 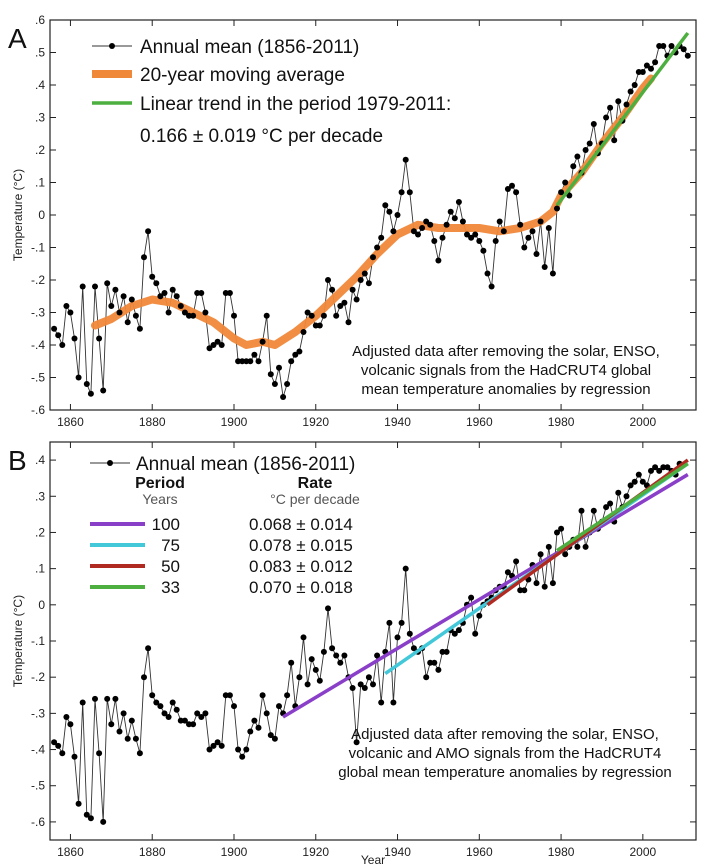 I want to click on trend-line-33-years, so click(x=622, y=507).